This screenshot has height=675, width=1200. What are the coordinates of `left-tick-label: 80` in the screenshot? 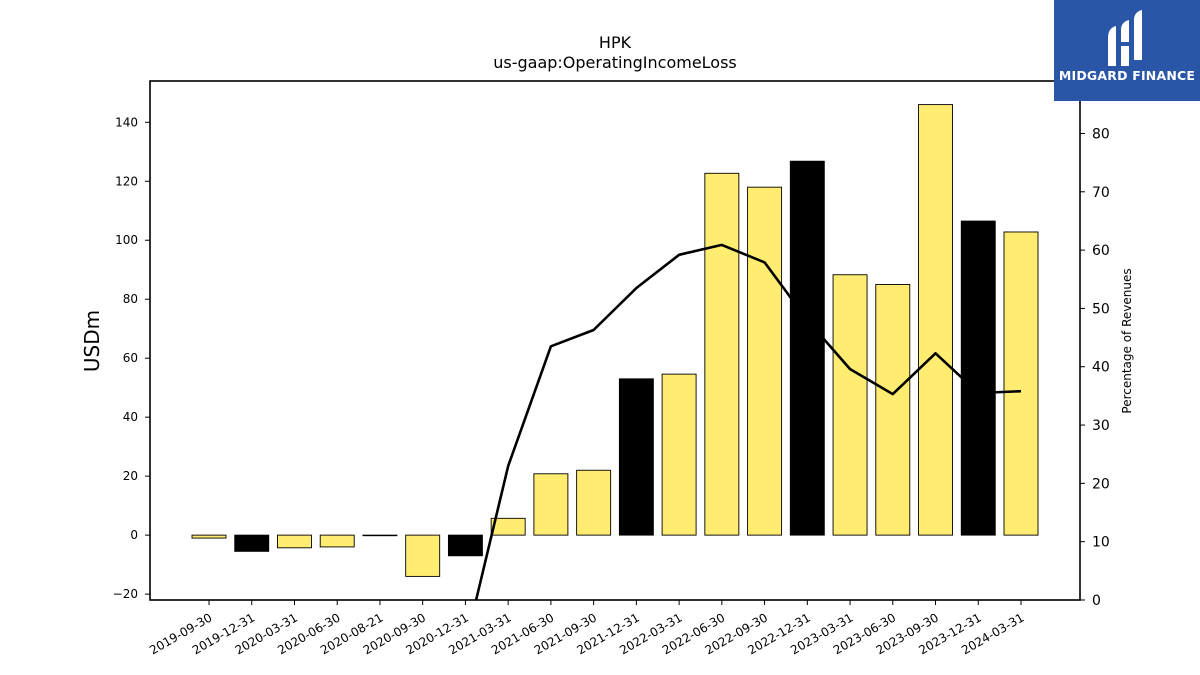 It's located at (130, 299).